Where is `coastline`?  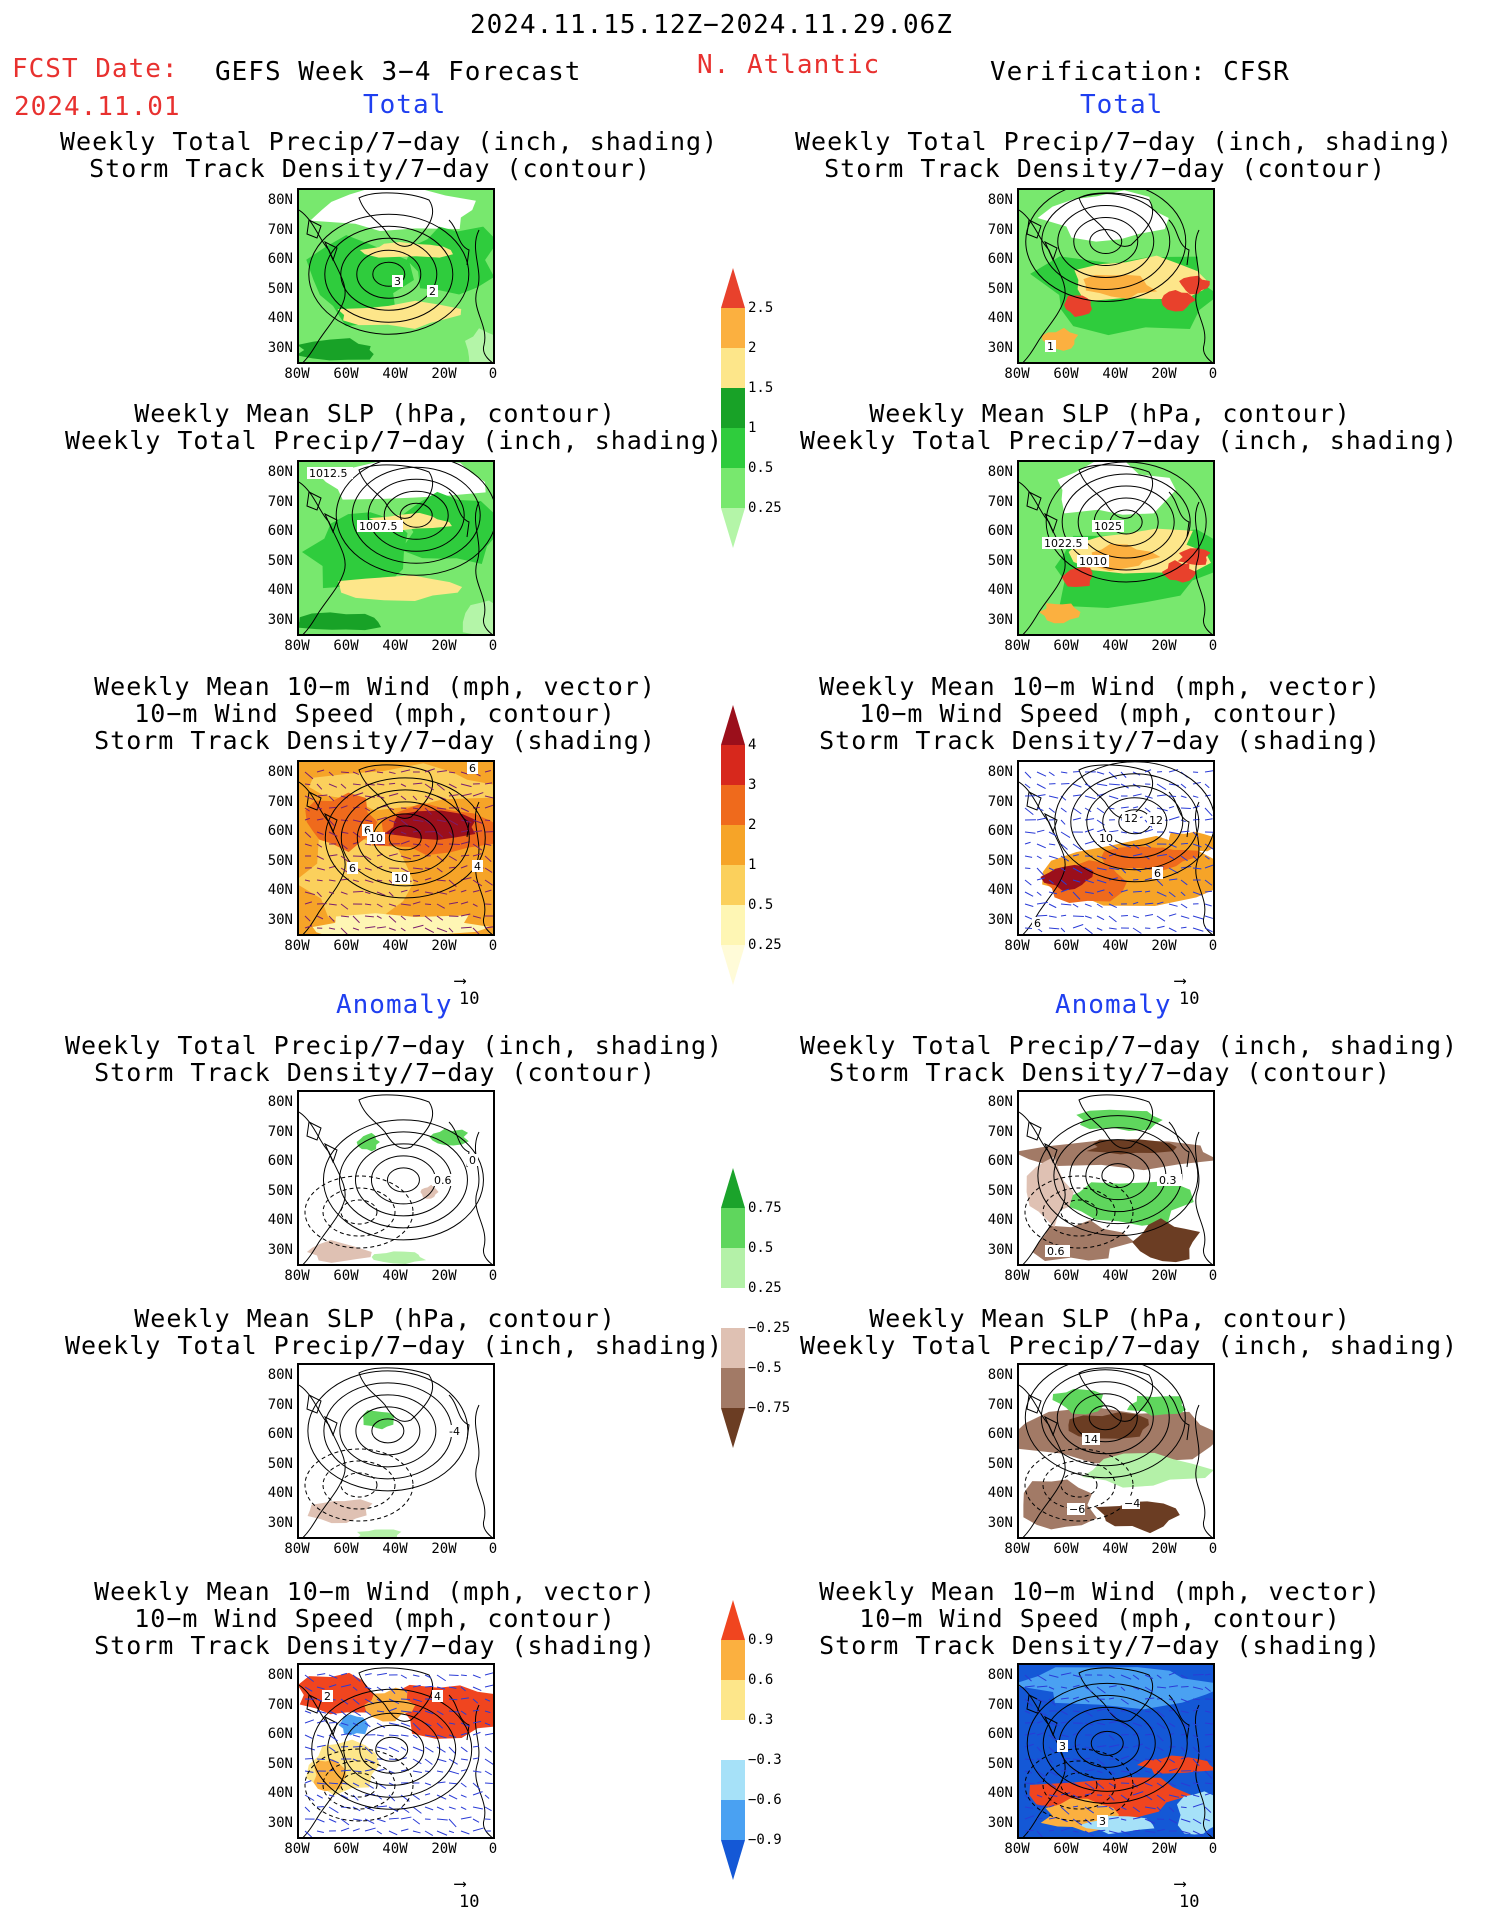
coastline is located at coordinates (396, 1452).